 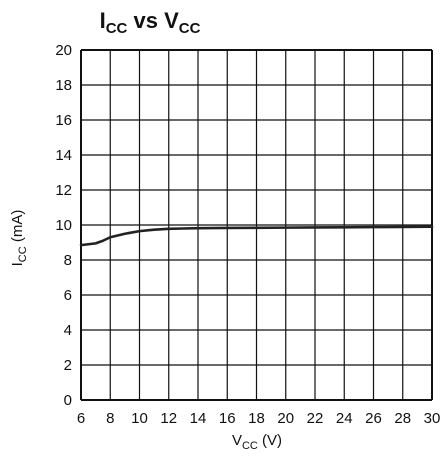 I want to click on series-lines, so click(x=256, y=236).